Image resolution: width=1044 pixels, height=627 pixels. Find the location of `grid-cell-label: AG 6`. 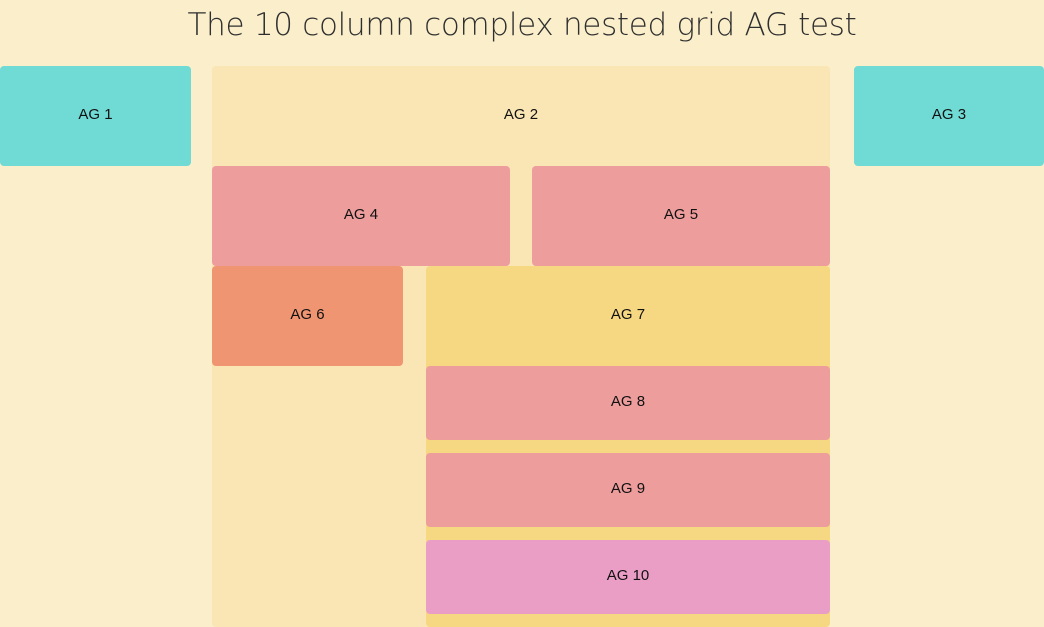

grid-cell-label: AG 6 is located at coordinates (307, 314).